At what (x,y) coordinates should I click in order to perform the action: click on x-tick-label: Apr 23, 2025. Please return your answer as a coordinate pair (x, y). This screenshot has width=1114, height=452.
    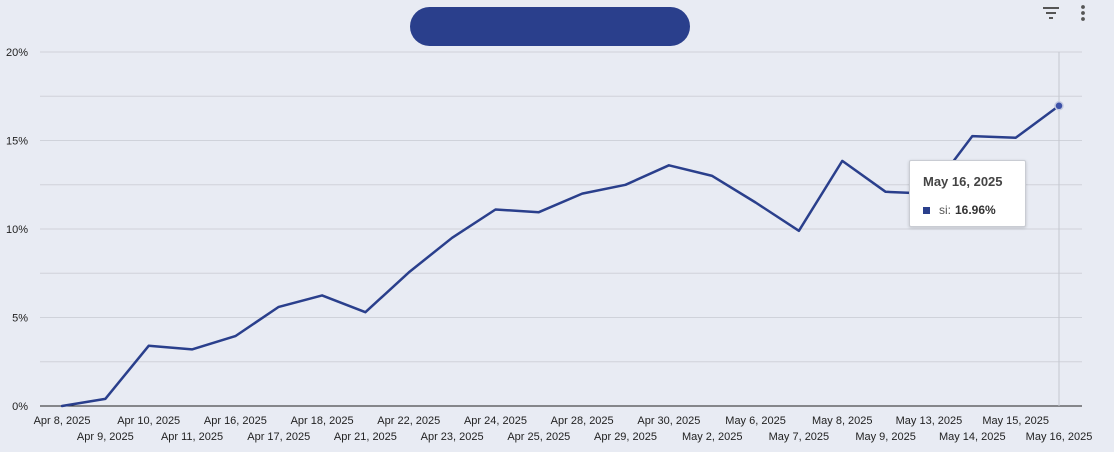
    Looking at the image, I should click on (452, 437).